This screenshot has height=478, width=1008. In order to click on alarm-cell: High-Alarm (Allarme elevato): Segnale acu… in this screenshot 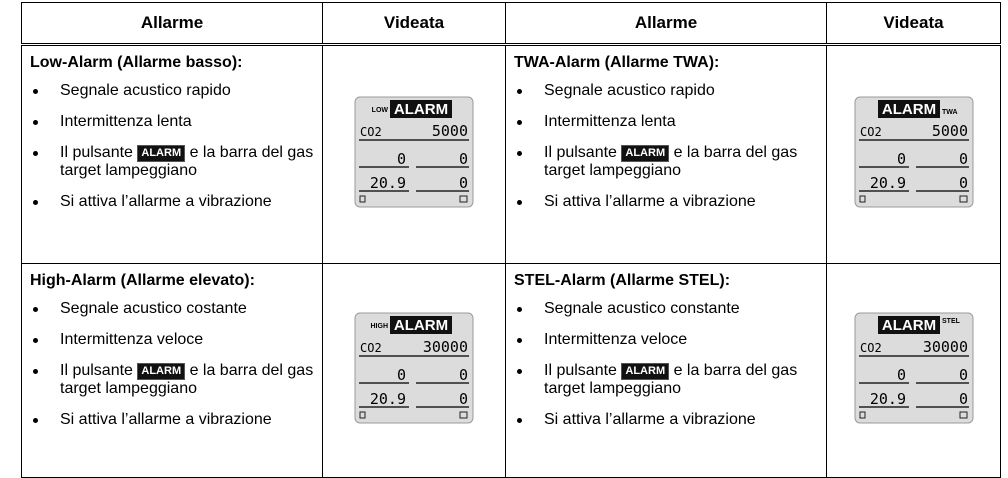, I will do `click(172, 370)`.